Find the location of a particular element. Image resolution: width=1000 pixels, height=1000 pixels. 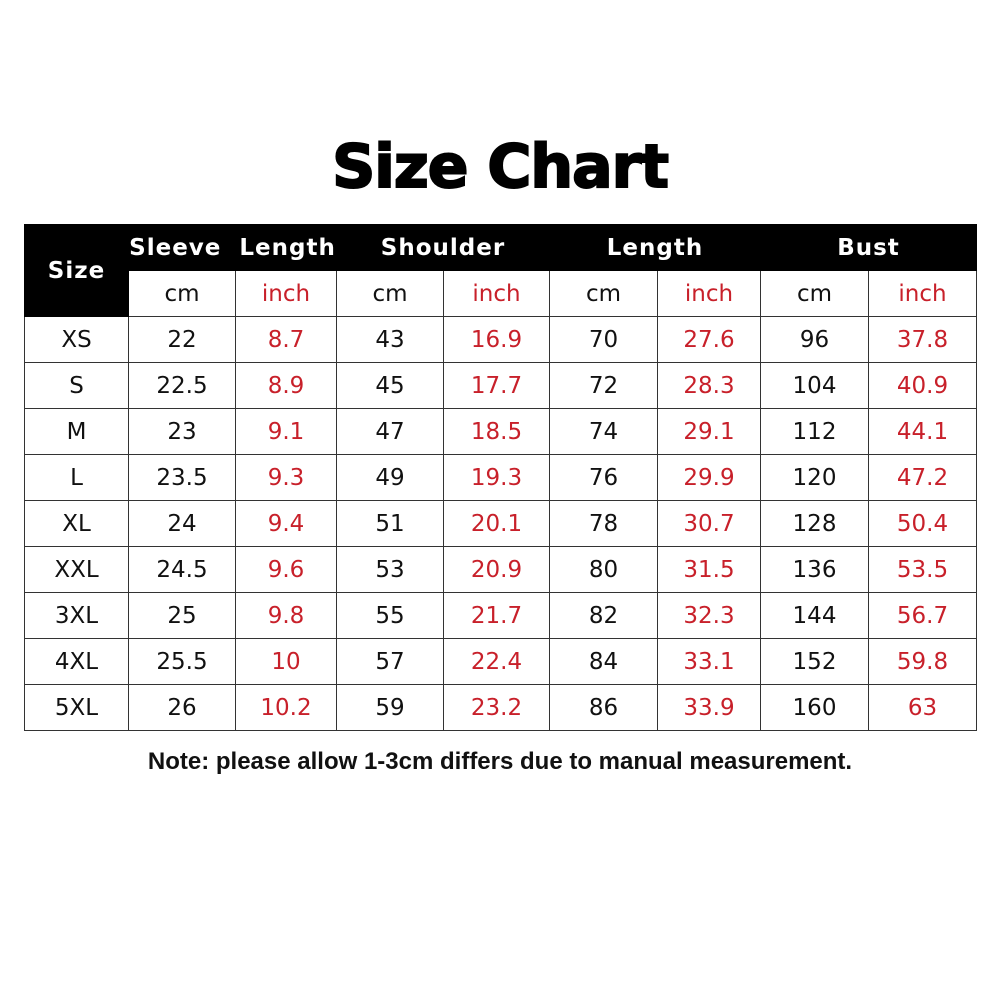

cell: 40.9 is located at coordinates (922, 385).